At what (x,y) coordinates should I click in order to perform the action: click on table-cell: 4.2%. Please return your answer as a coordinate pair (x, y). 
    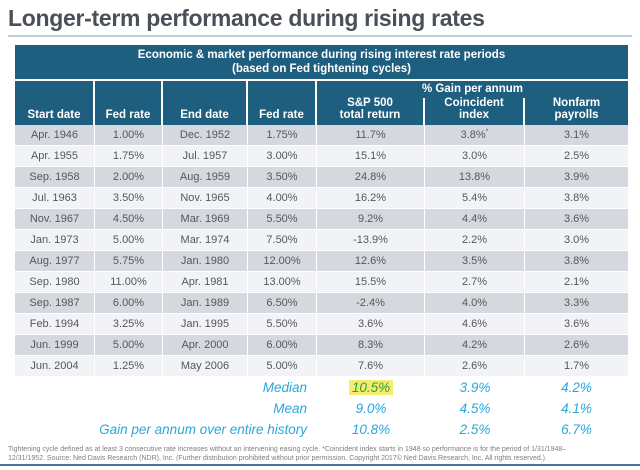
    Looking at the image, I should click on (475, 345).